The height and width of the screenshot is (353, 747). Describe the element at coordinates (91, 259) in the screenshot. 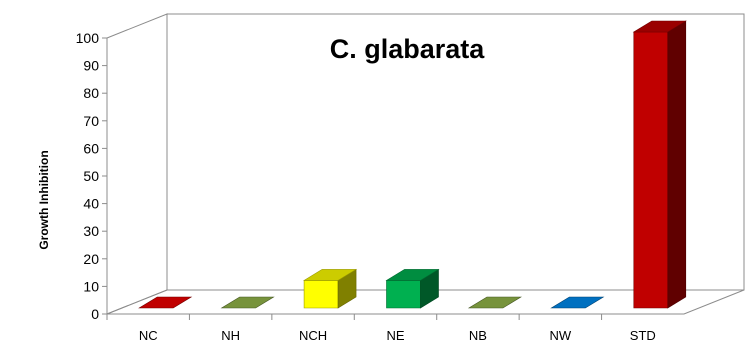

I see `y-tick-label: 20` at that location.